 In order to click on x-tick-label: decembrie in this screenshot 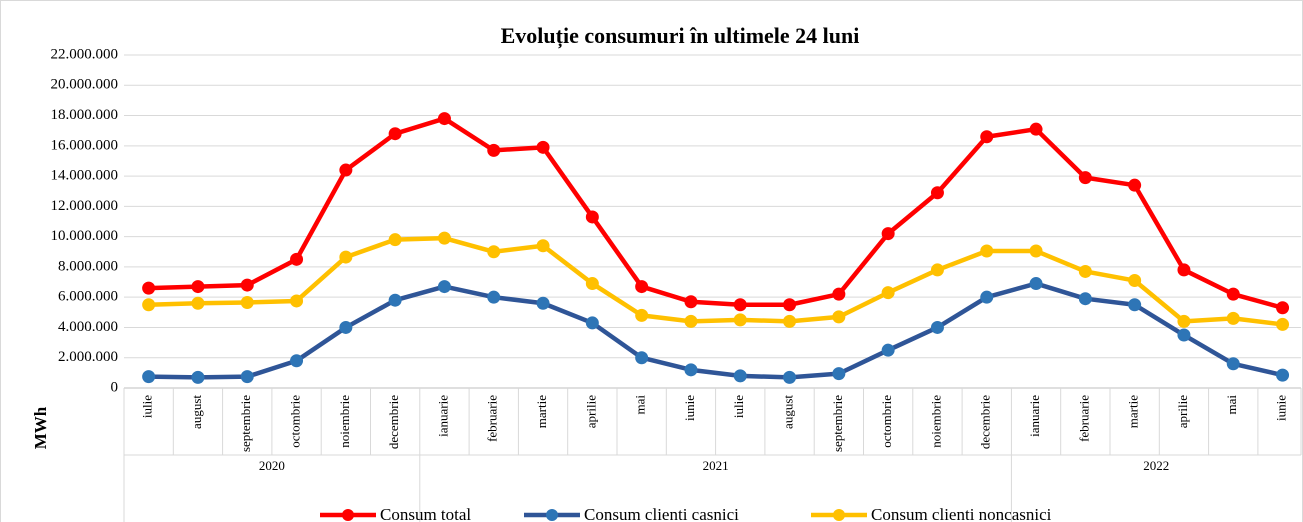, I will do `click(985, 422)`.